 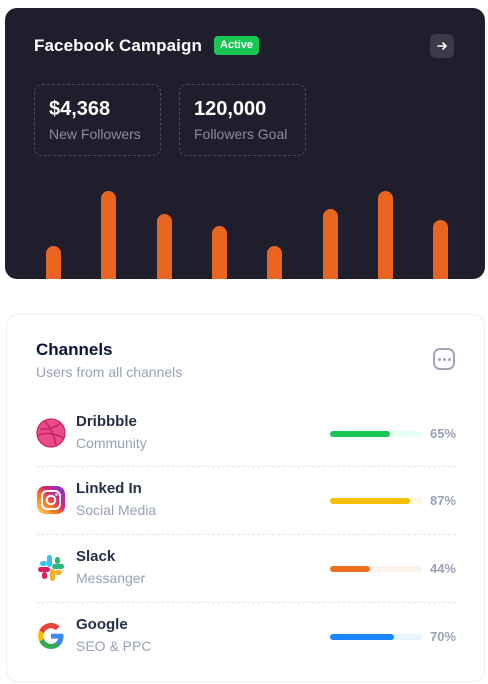 What do you see at coordinates (95, 134) in the screenshot?
I see `stat-label: New Followers` at bounding box center [95, 134].